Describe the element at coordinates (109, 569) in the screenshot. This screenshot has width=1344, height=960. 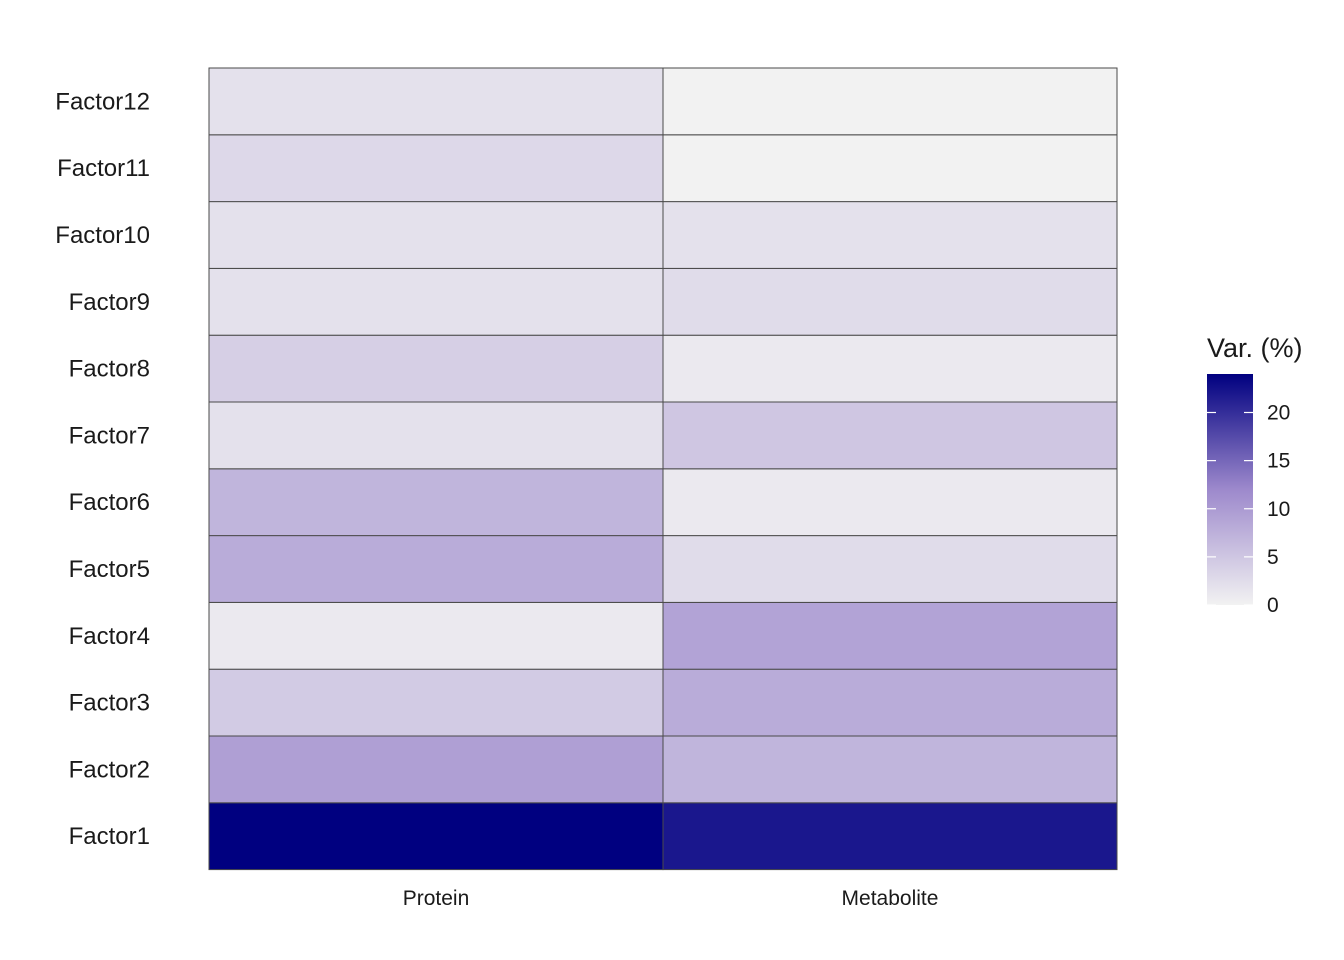
I see `y-tick-label: Factor5` at that location.